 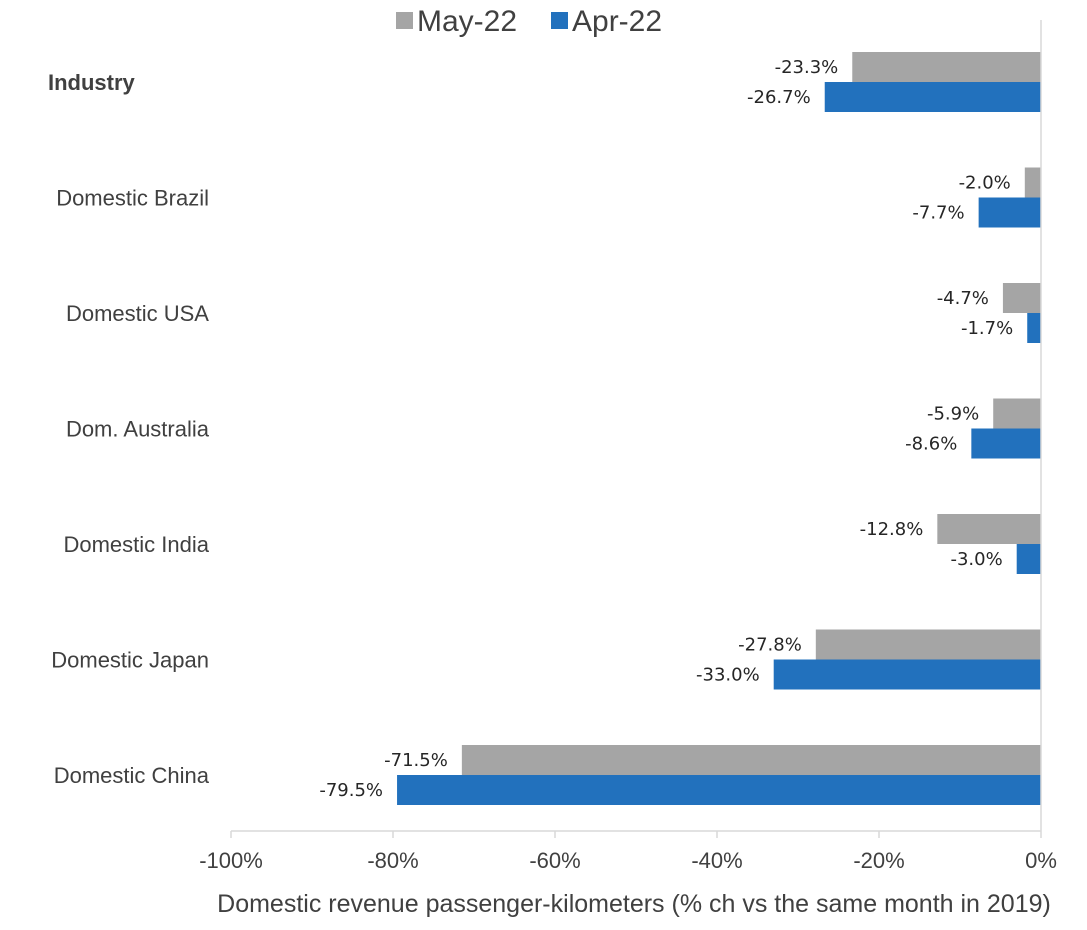 What do you see at coordinates (130, 660) in the screenshot?
I see `category-label: Domestic Japan` at bounding box center [130, 660].